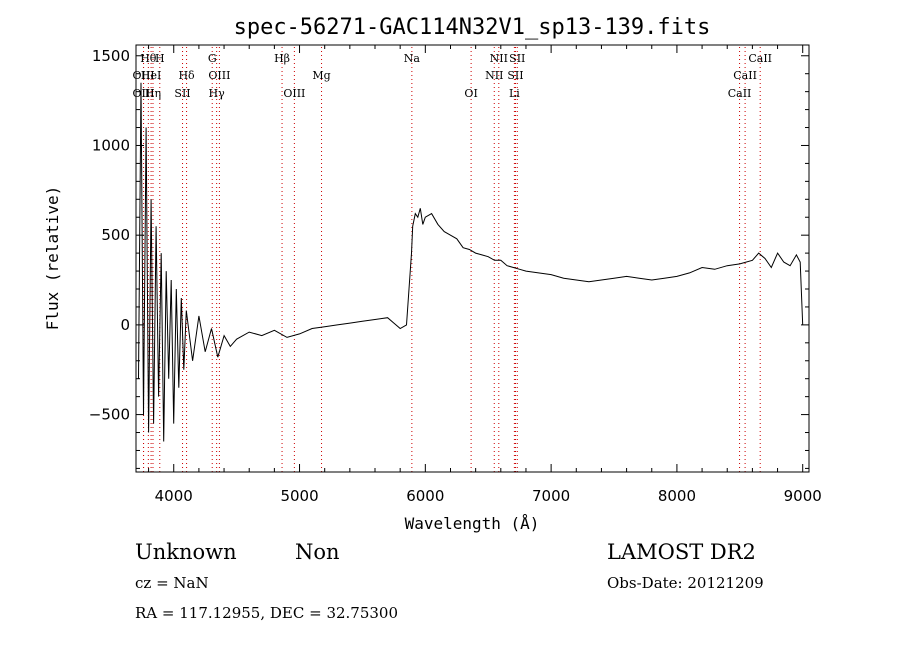  What do you see at coordinates (299, 496) in the screenshot?
I see `xtick-label-5000: 5000` at bounding box center [299, 496].